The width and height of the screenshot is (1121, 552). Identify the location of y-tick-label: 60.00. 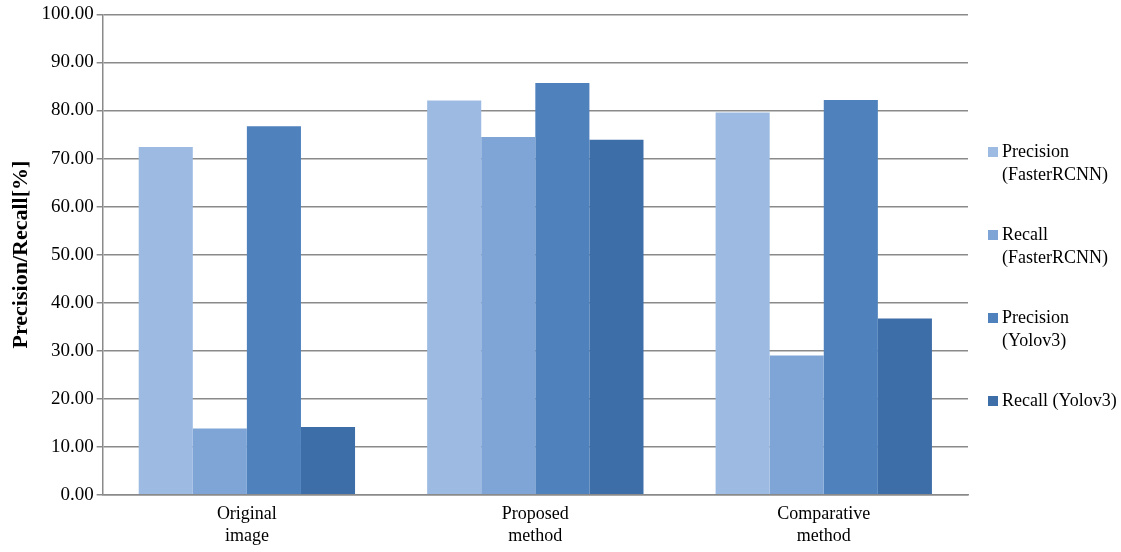
(72, 205).